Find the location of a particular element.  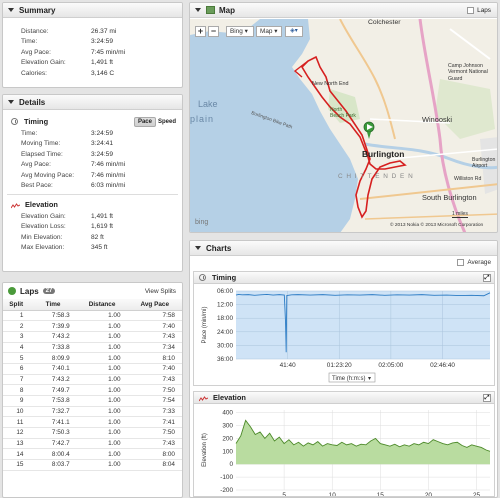

zoom-in-button: + is located at coordinates (200, 31).